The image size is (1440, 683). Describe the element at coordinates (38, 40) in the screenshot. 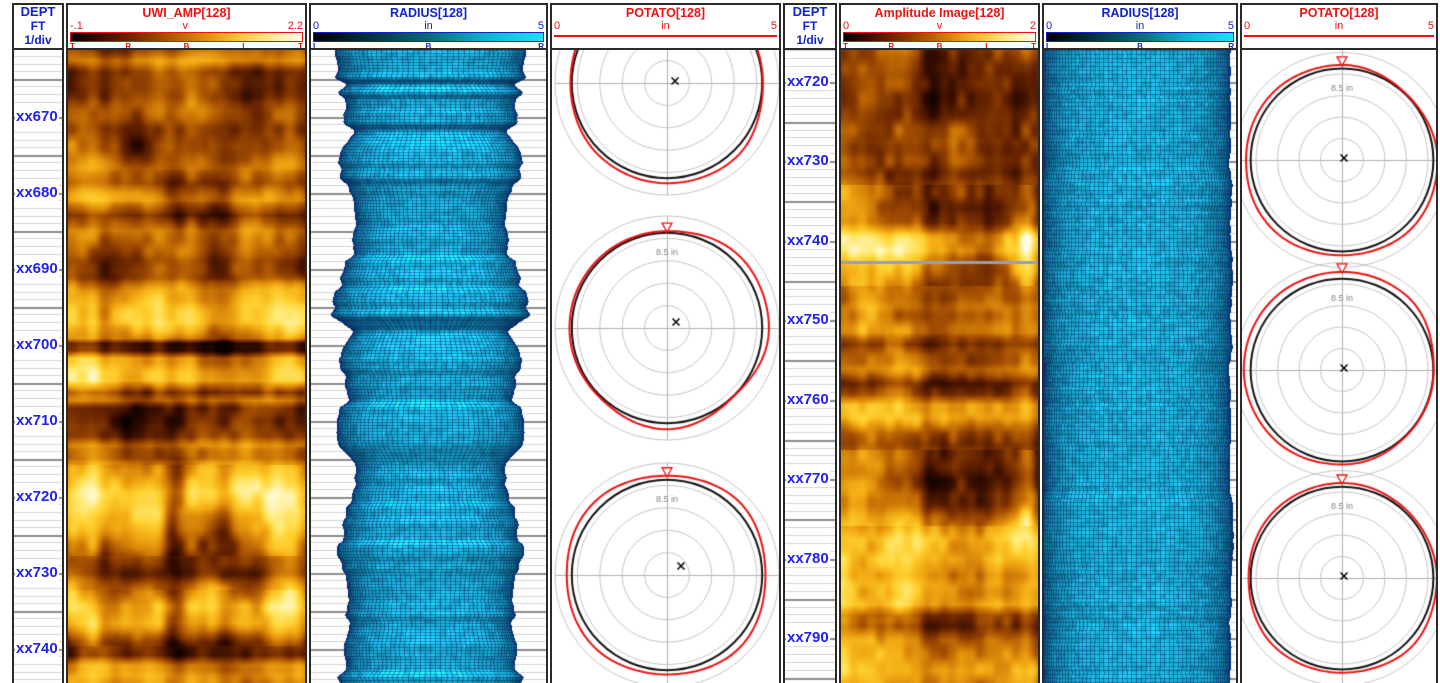

I see `depth-header-scale: 1/div` at that location.